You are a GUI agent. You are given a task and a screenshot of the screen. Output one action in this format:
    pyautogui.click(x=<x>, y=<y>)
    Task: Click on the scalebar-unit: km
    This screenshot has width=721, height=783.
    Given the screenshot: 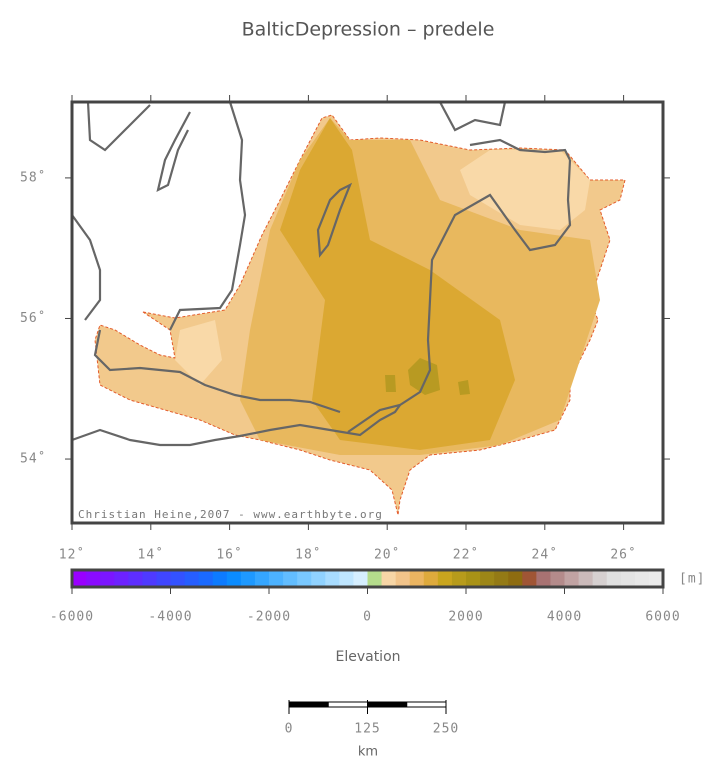 What is the action you would take?
    pyautogui.click(x=368, y=752)
    